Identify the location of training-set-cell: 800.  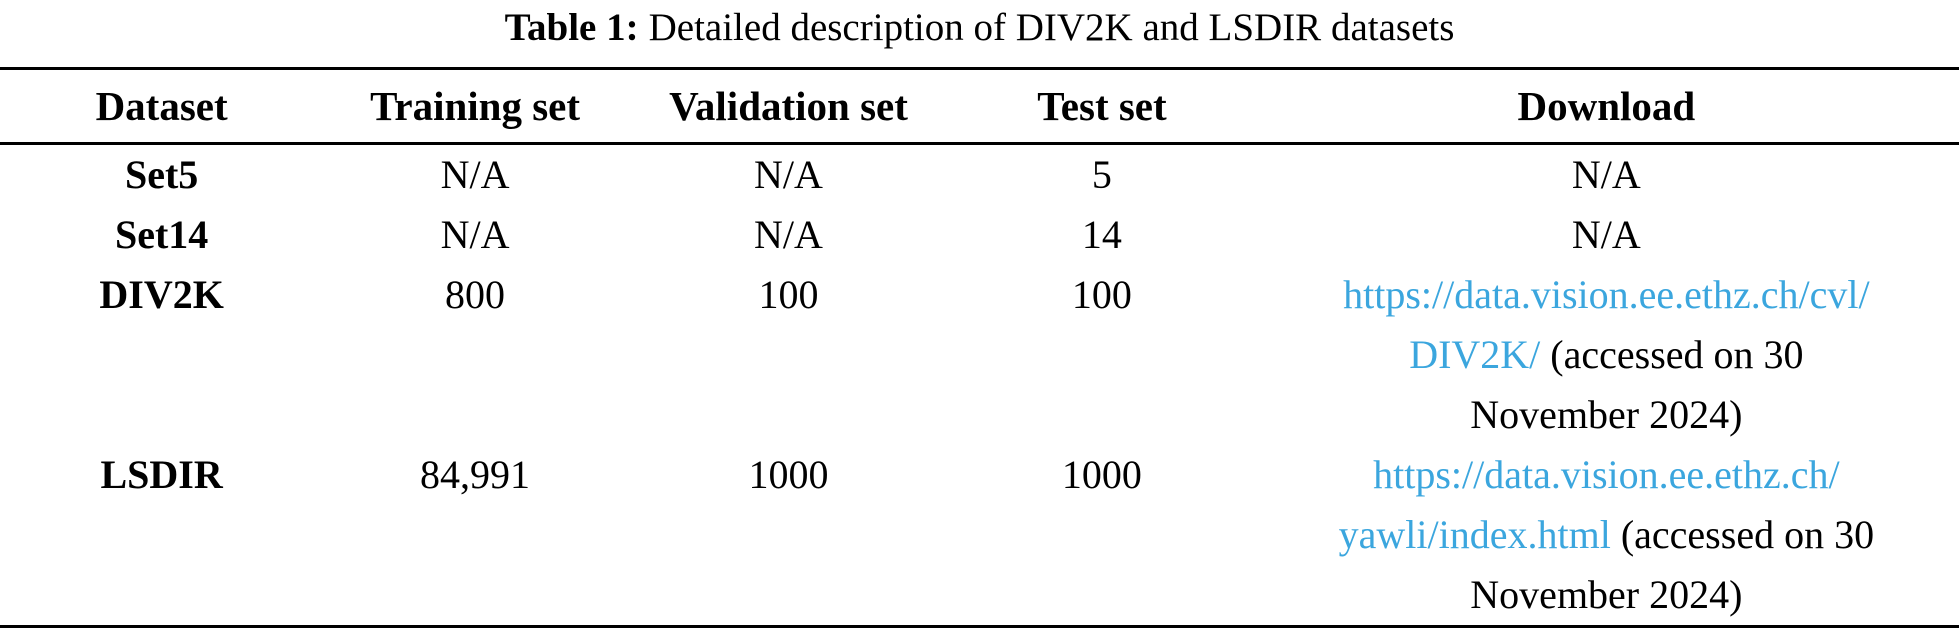
(475, 294).